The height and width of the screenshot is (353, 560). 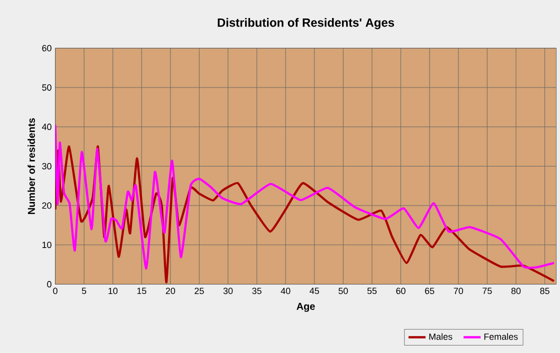 I want to click on x-tick-label: 50, so click(x=343, y=291).